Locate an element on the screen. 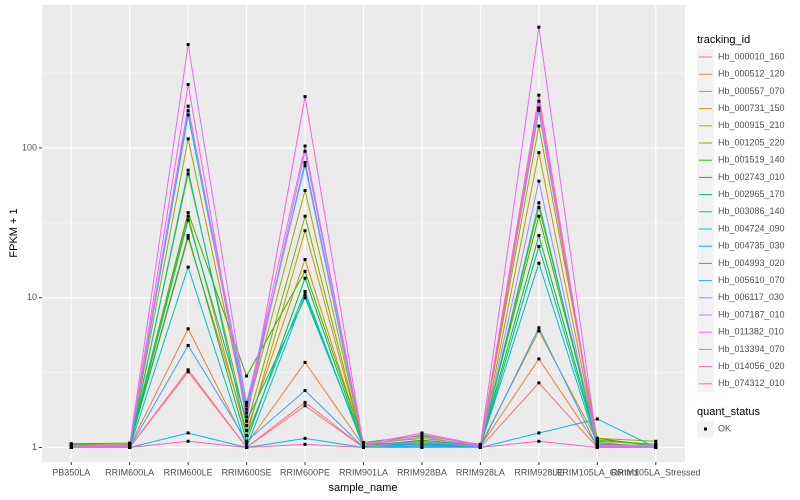  x-tick-label: RRIM105LA_Stressed is located at coordinates (656, 472).